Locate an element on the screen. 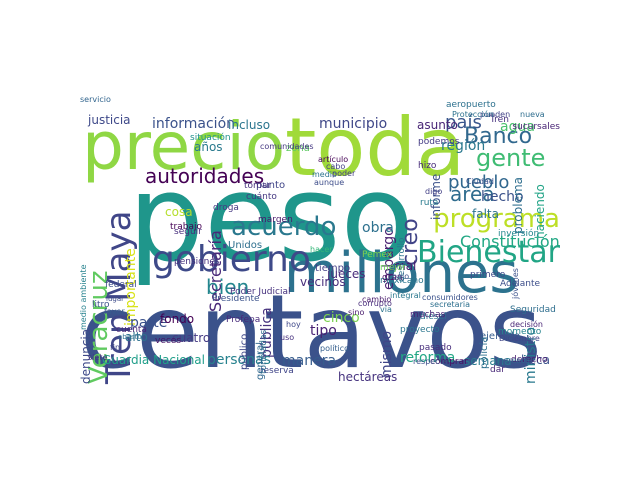 The width and height of the screenshot is (640, 480). word-cloud-word: consumidores is located at coordinates (450, 297).